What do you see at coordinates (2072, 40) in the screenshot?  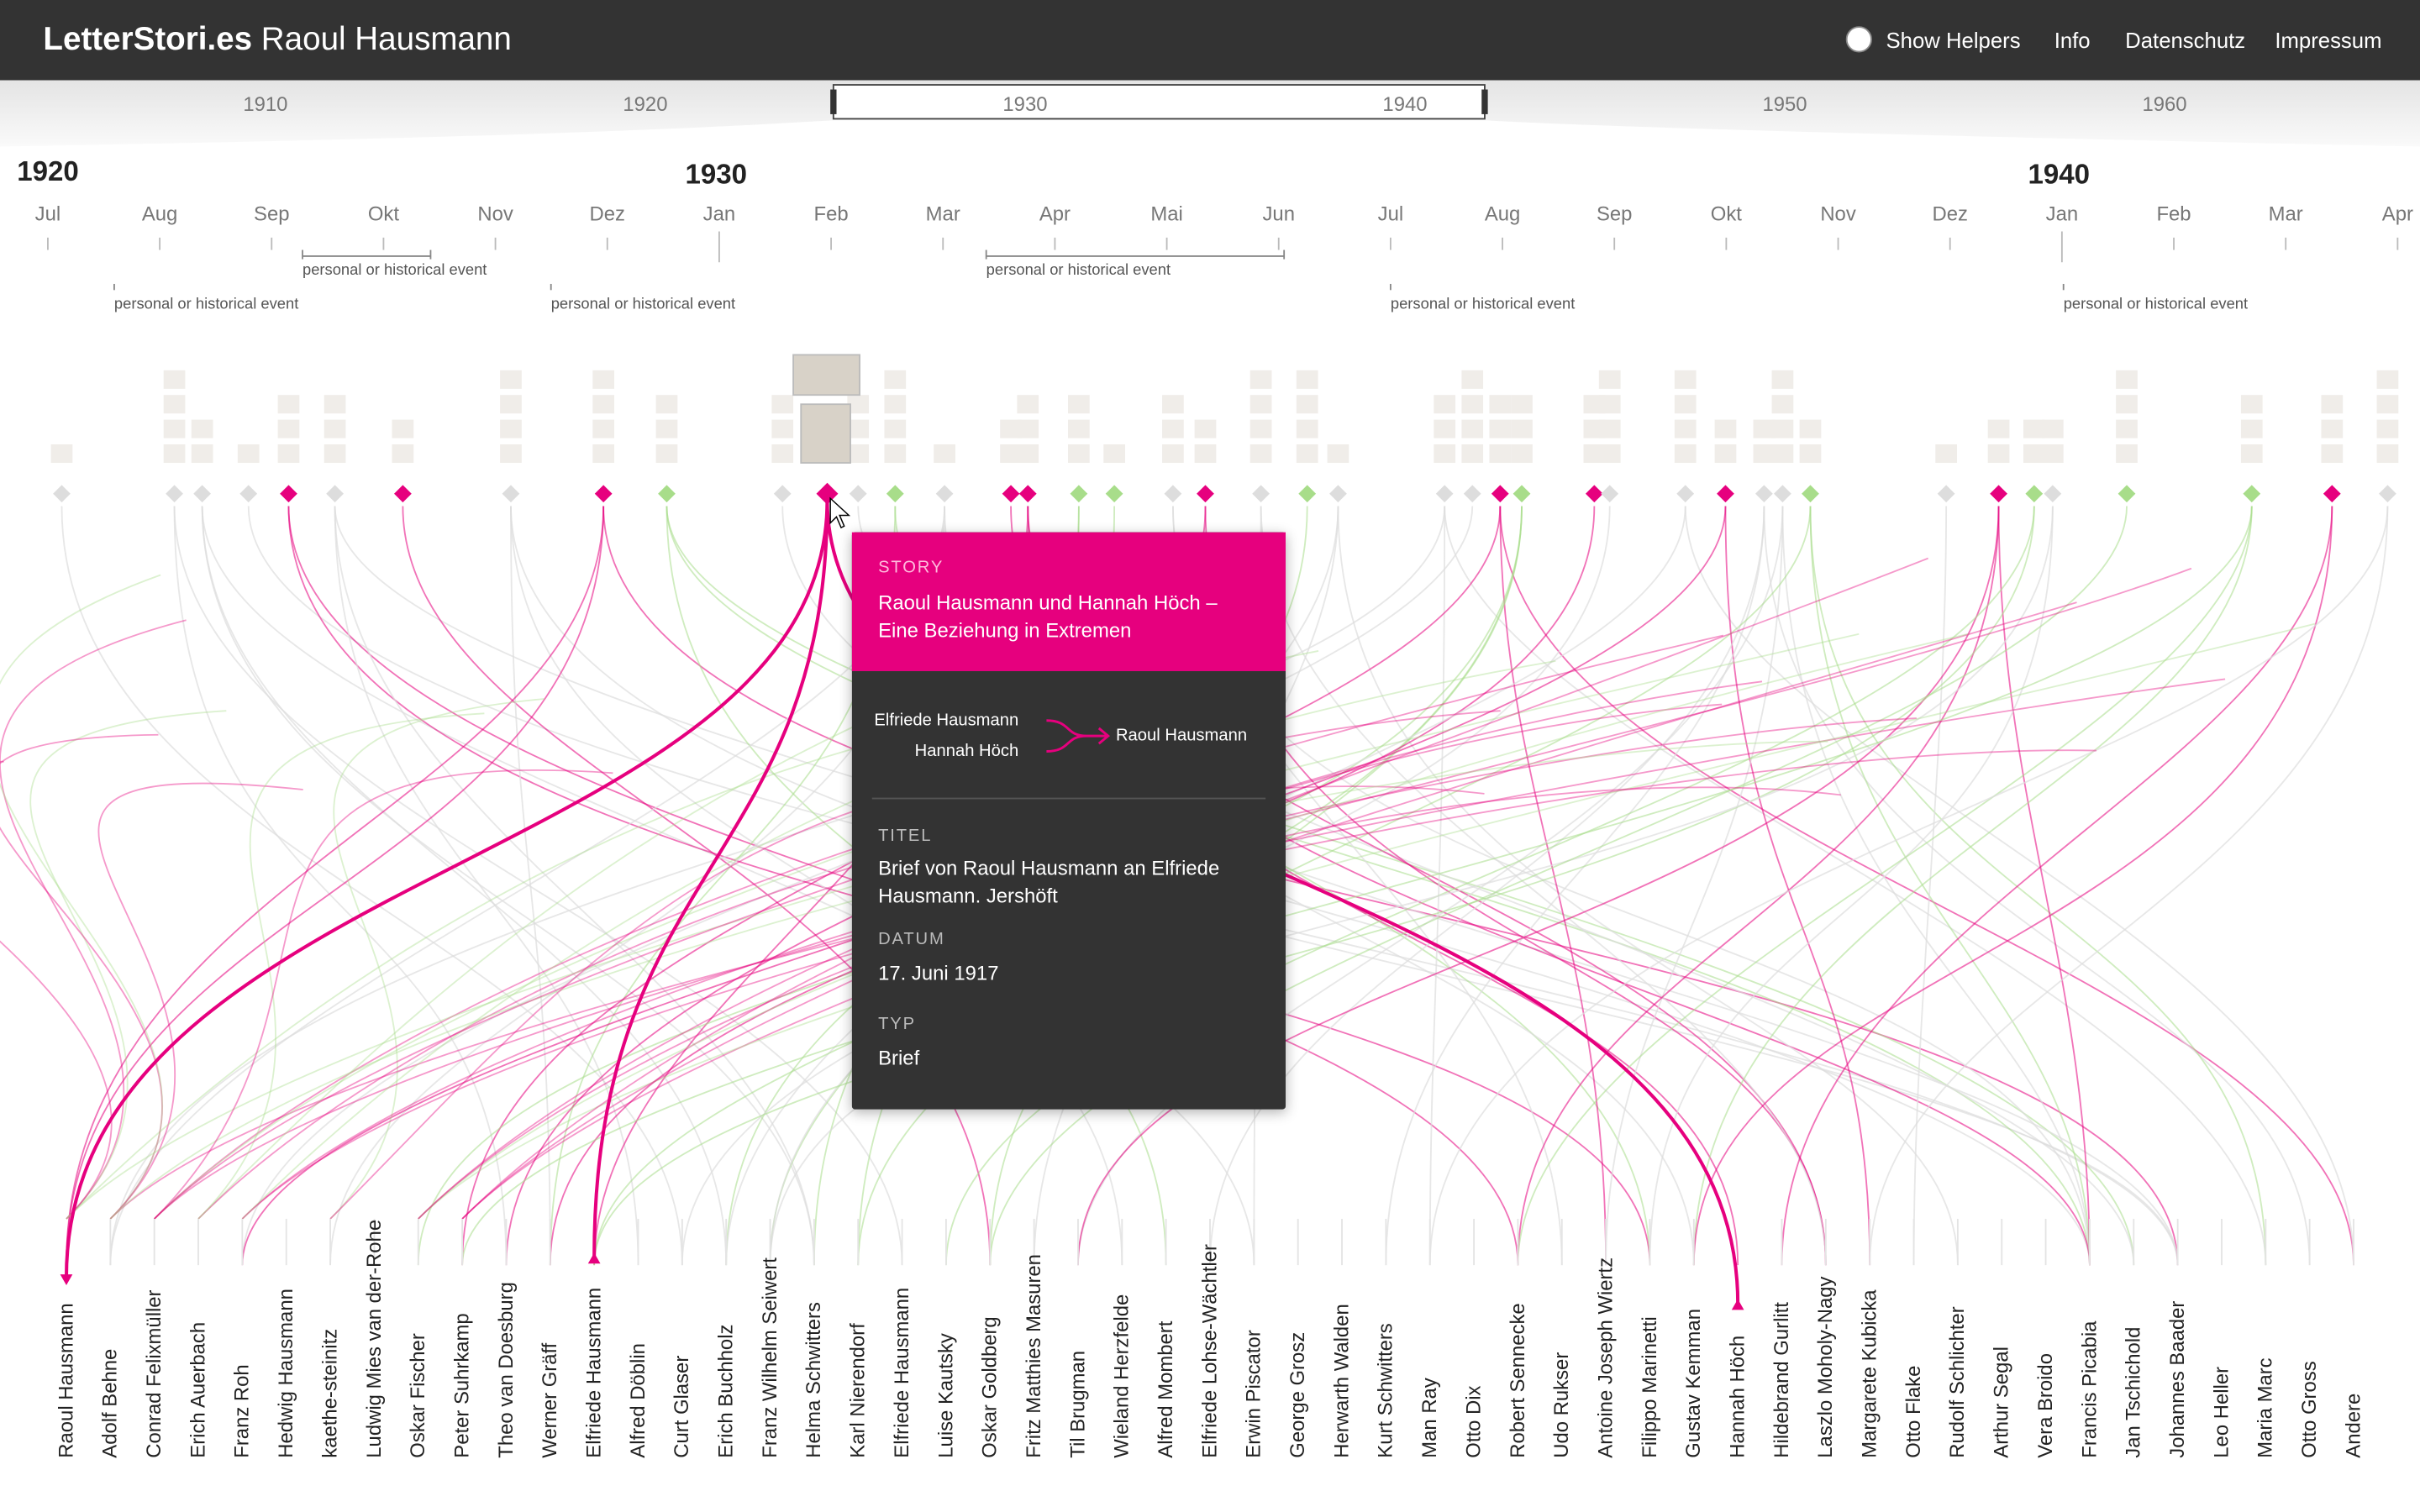 I see `nav-info: Info` at bounding box center [2072, 40].